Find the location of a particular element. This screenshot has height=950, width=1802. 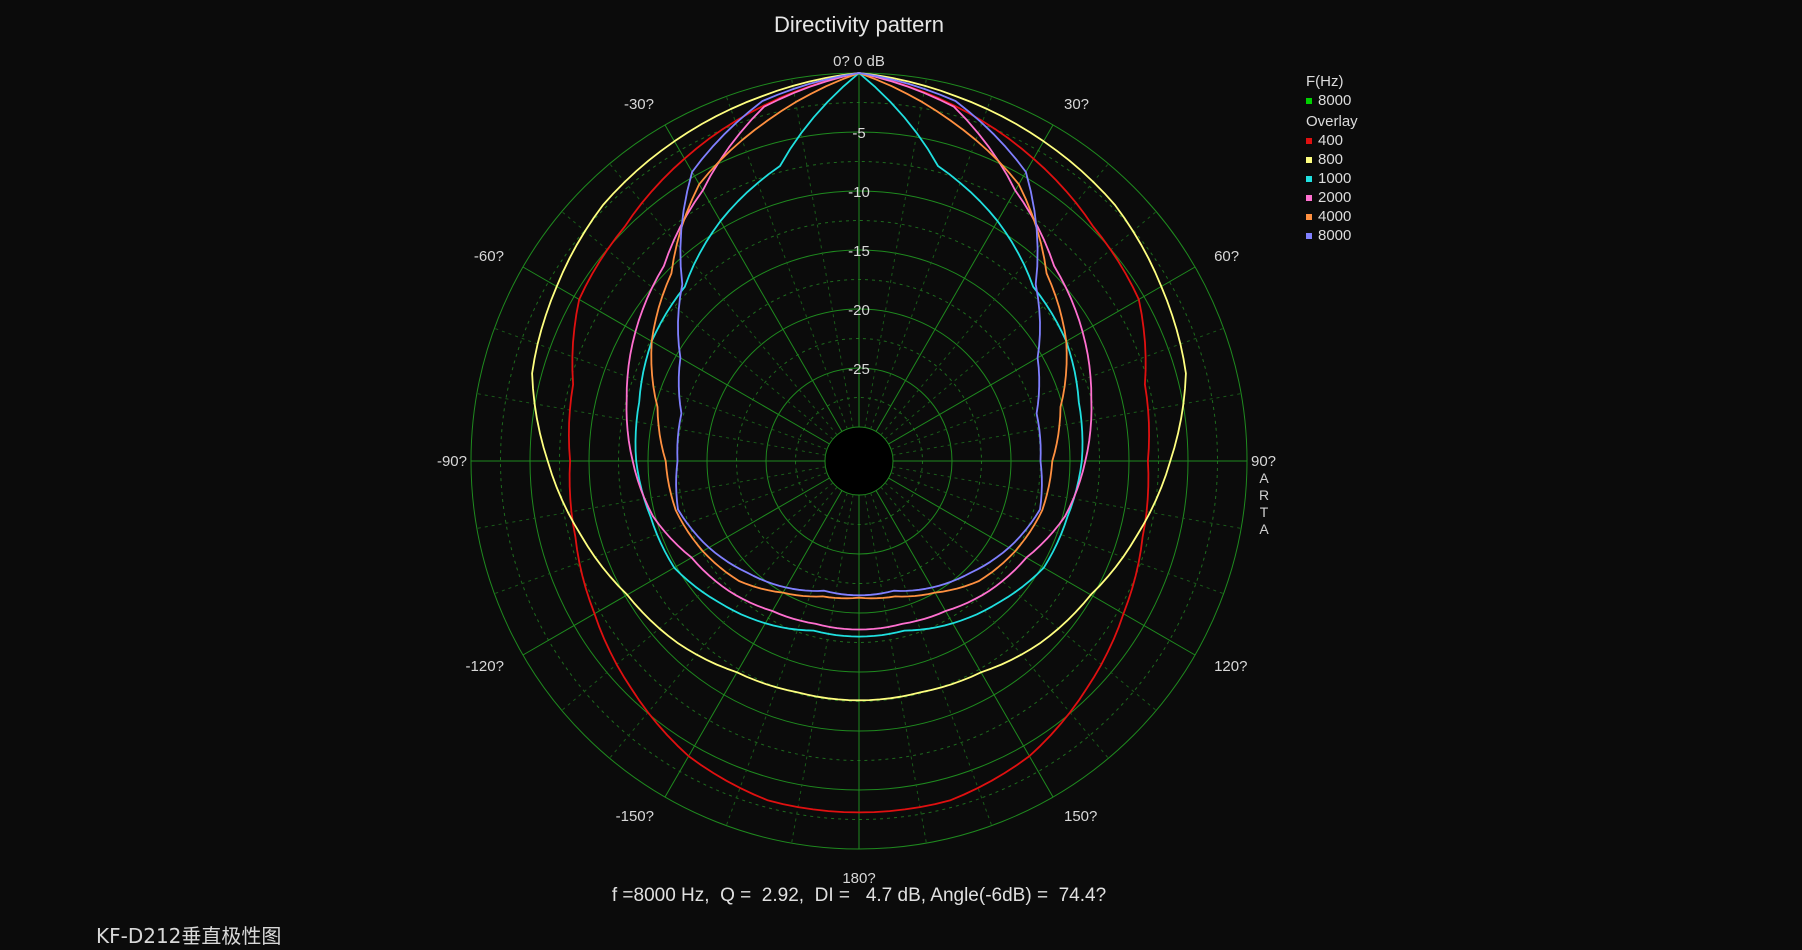

legend-label: 2000 is located at coordinates (1335, 197).